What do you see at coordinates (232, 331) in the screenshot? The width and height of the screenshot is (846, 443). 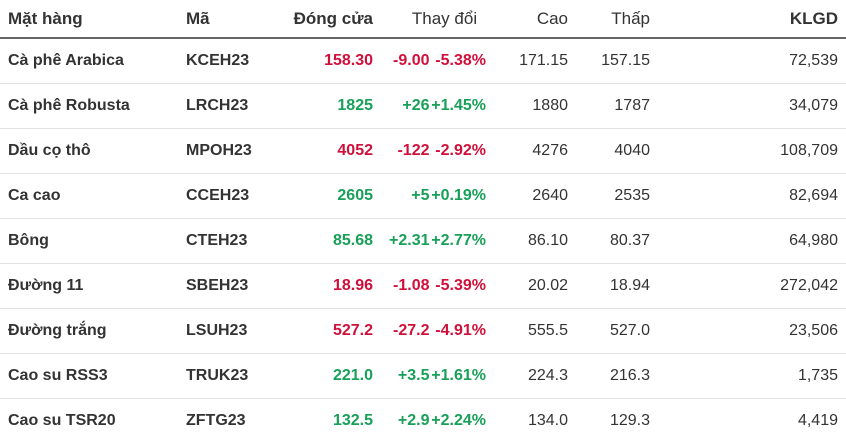 I see `cell-code: LSUH23` at bounding box center [232, 331].